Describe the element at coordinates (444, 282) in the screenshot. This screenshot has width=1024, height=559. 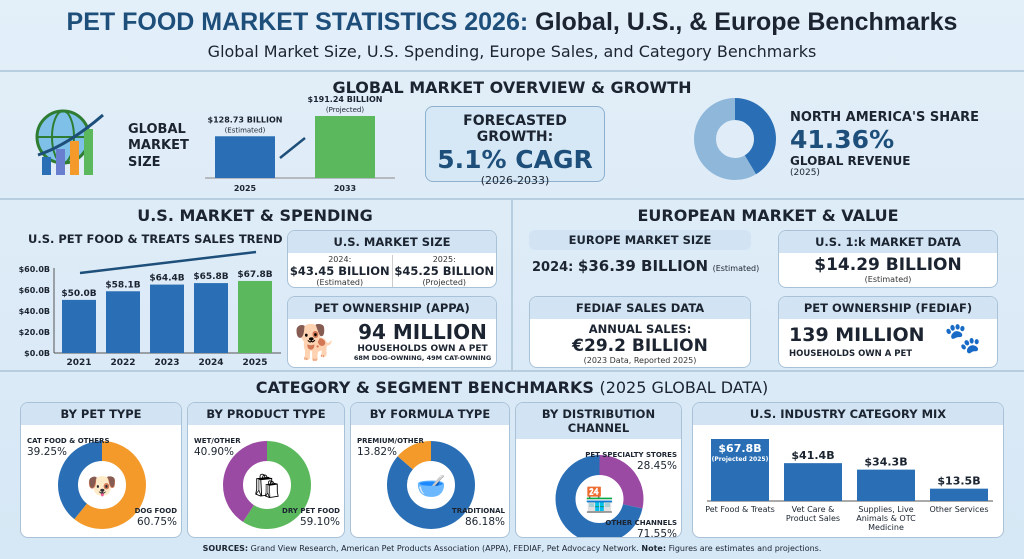
I see `note: (Projected)` at that location.